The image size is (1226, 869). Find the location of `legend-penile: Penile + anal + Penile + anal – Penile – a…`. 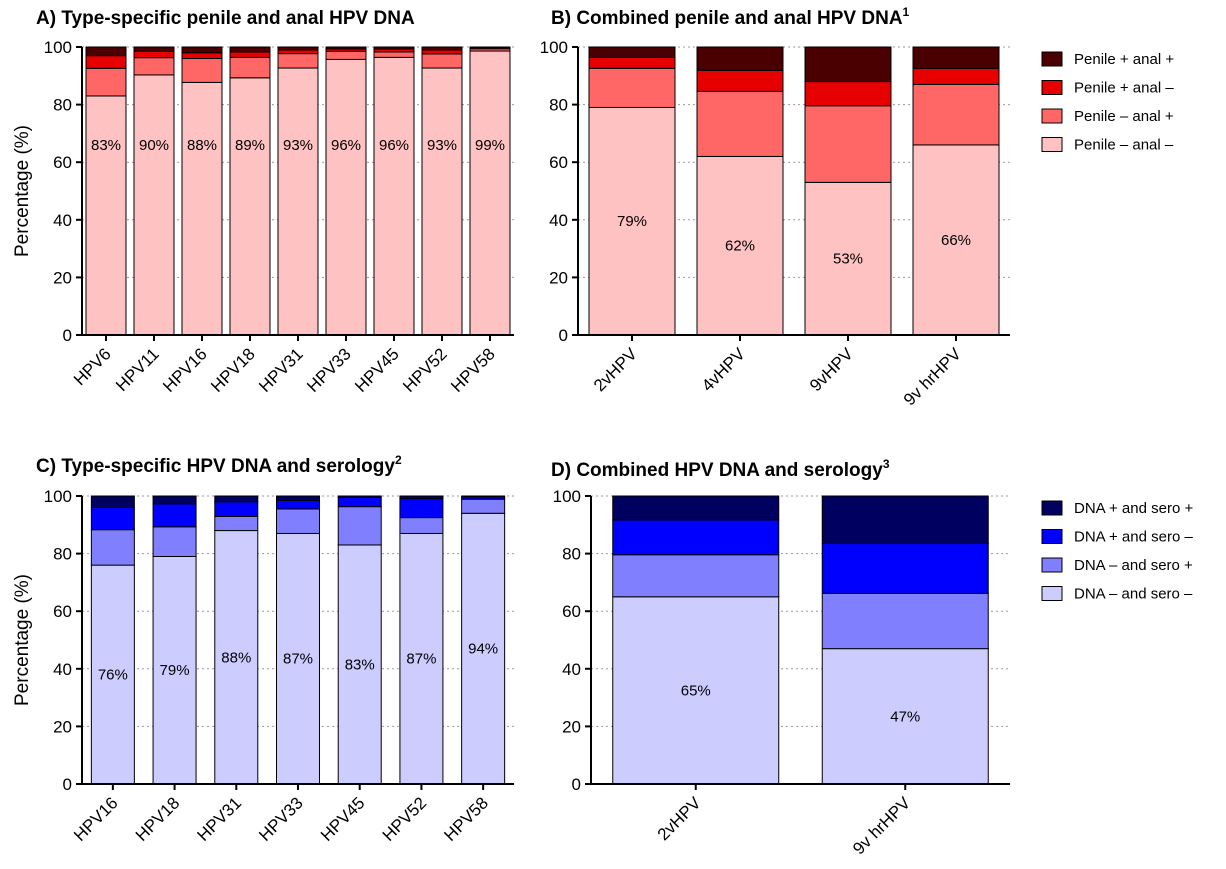

legend-penile: Penile + anal + Penile + anal – Penile – a… is located at coordinates (1107, 102).